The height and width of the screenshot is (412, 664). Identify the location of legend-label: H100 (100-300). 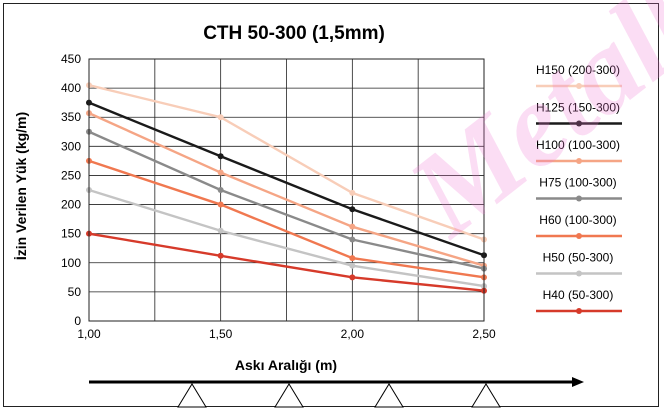
(578, 145).